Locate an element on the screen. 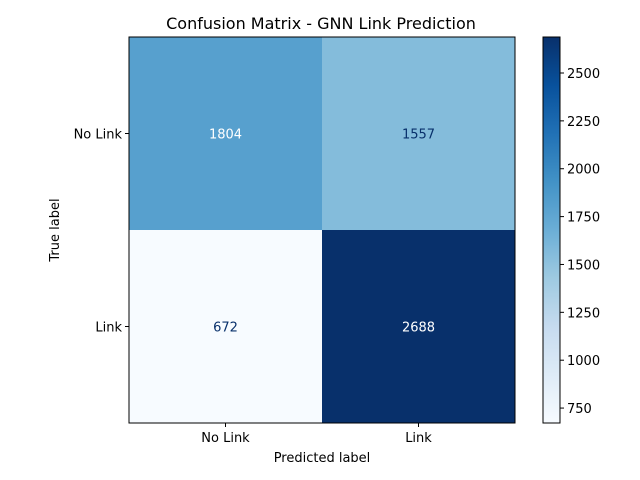 This screenshot has height=480, width=640. colorbar-tick-label: 2250 is located at coordinates (583, 122).